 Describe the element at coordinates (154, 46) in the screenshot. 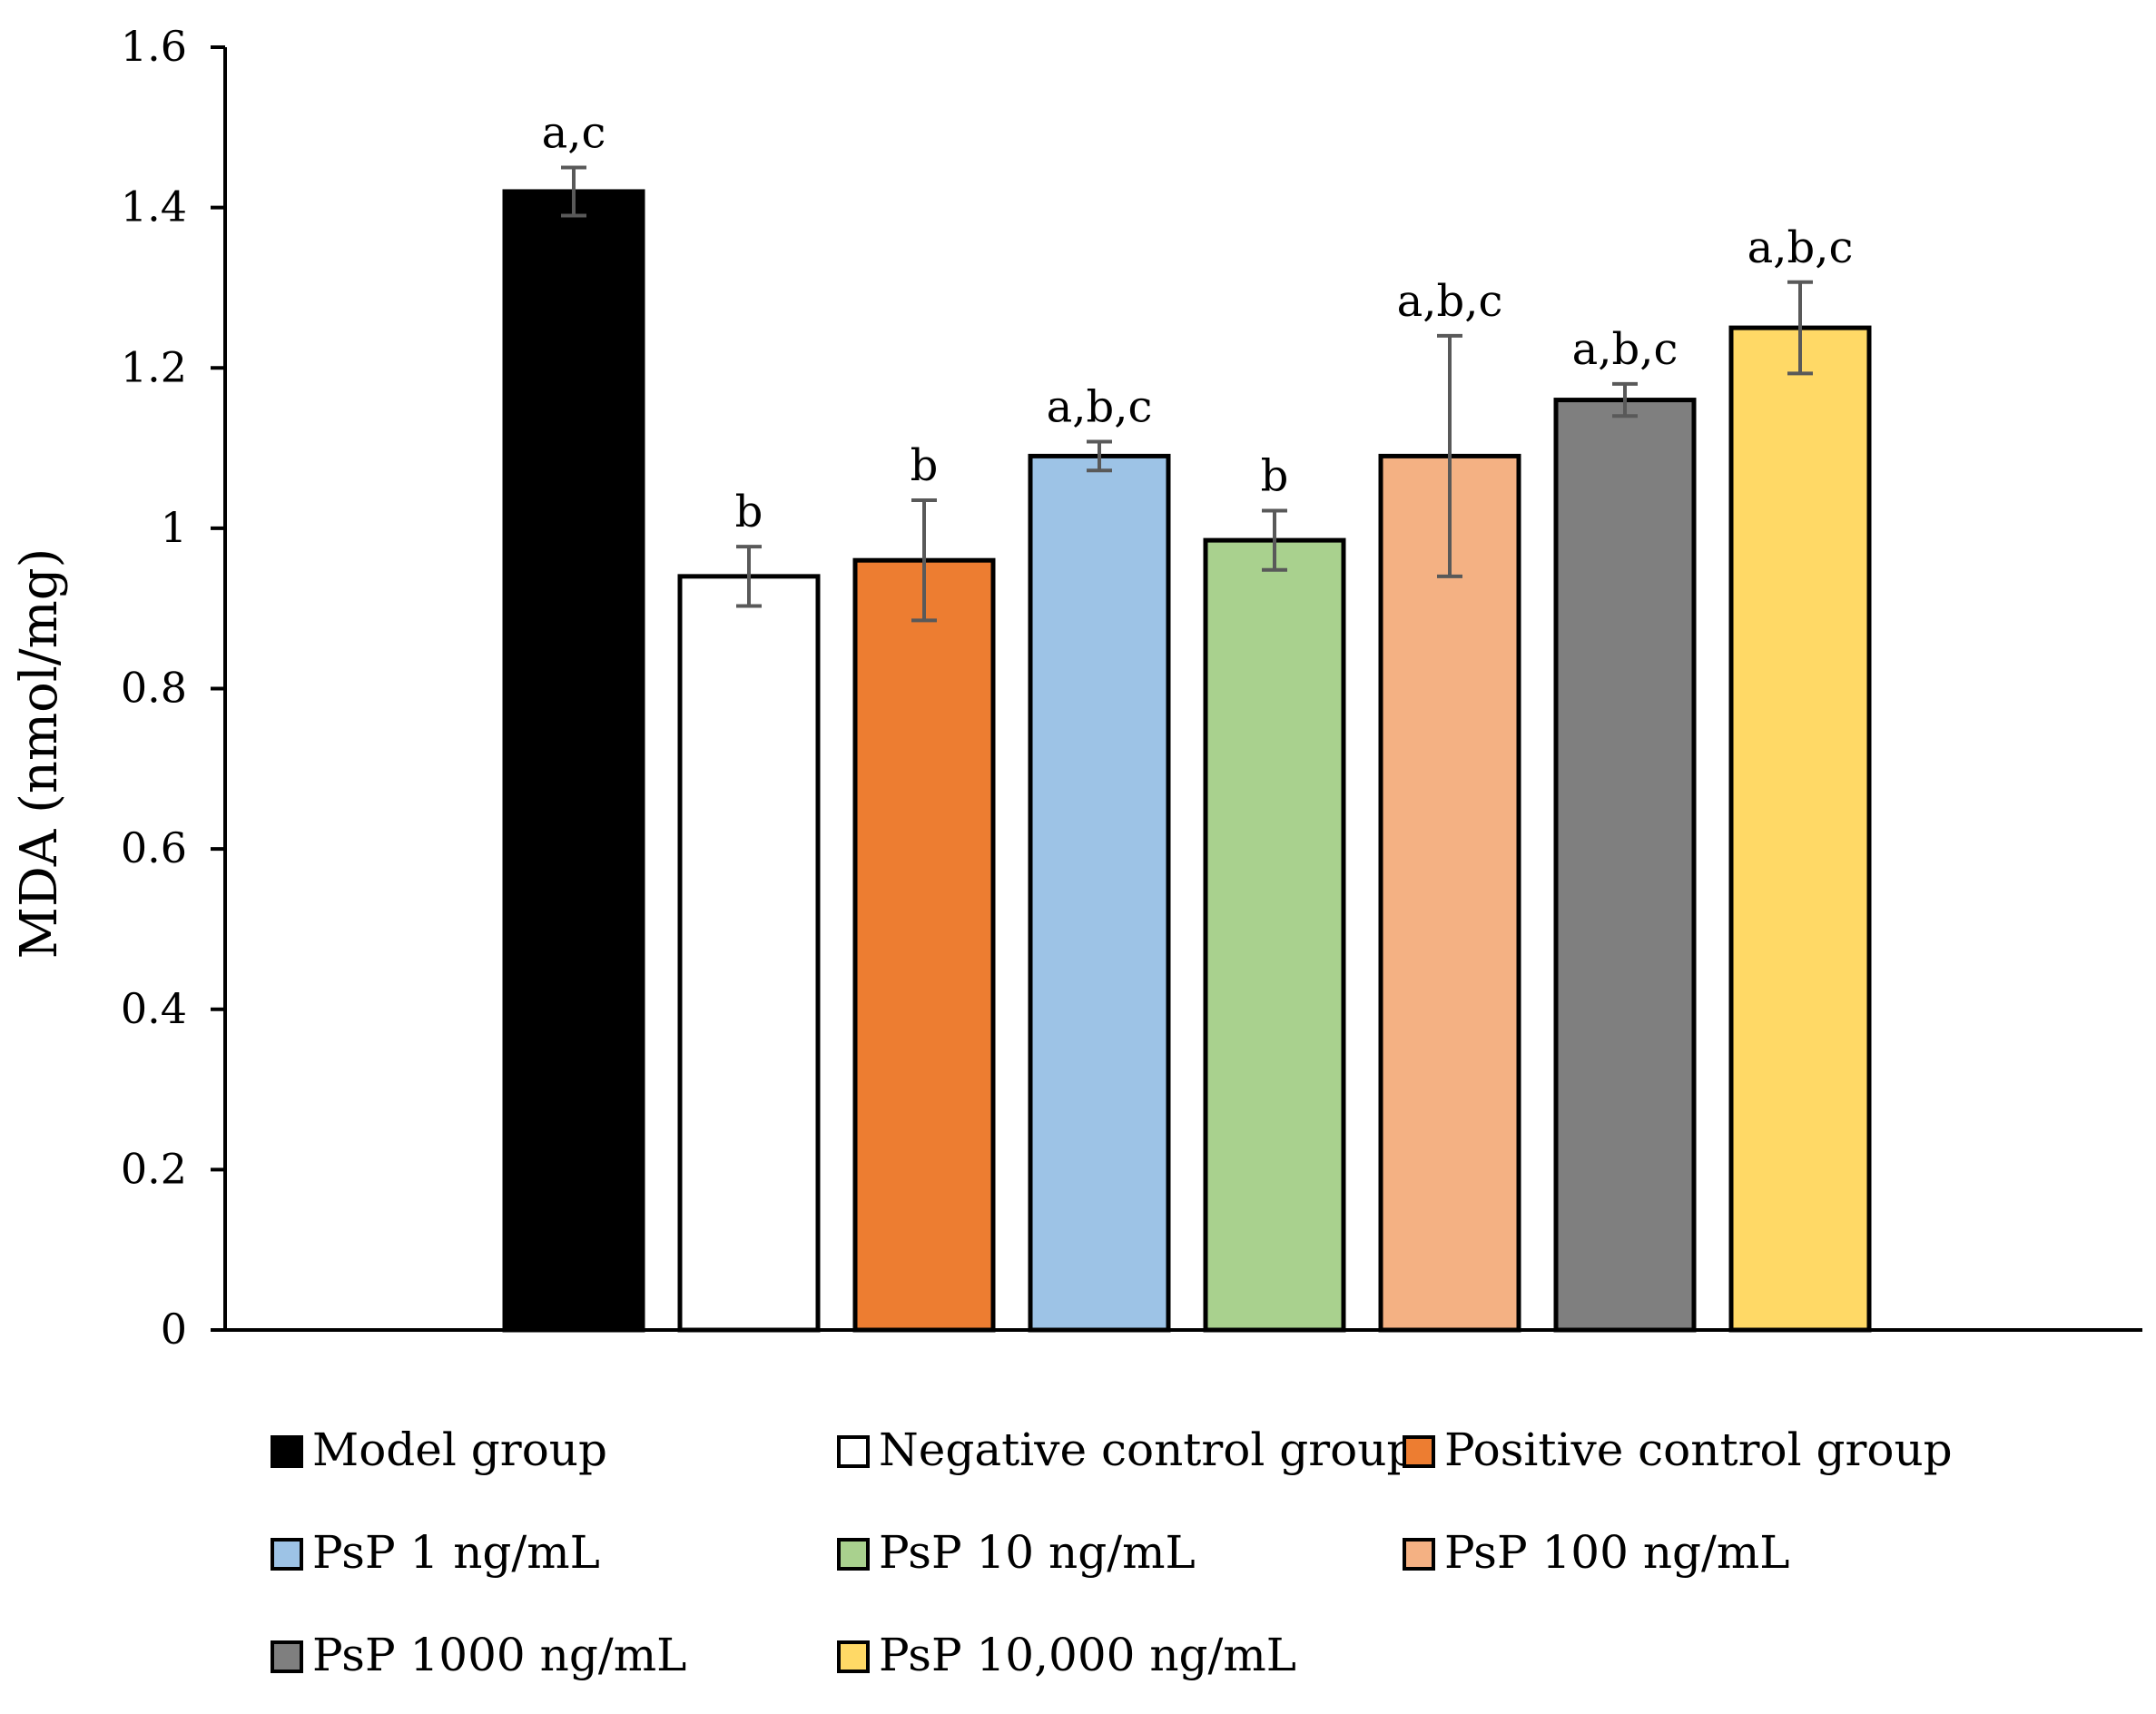

I see `y-tick-label: 1.6` at that location.